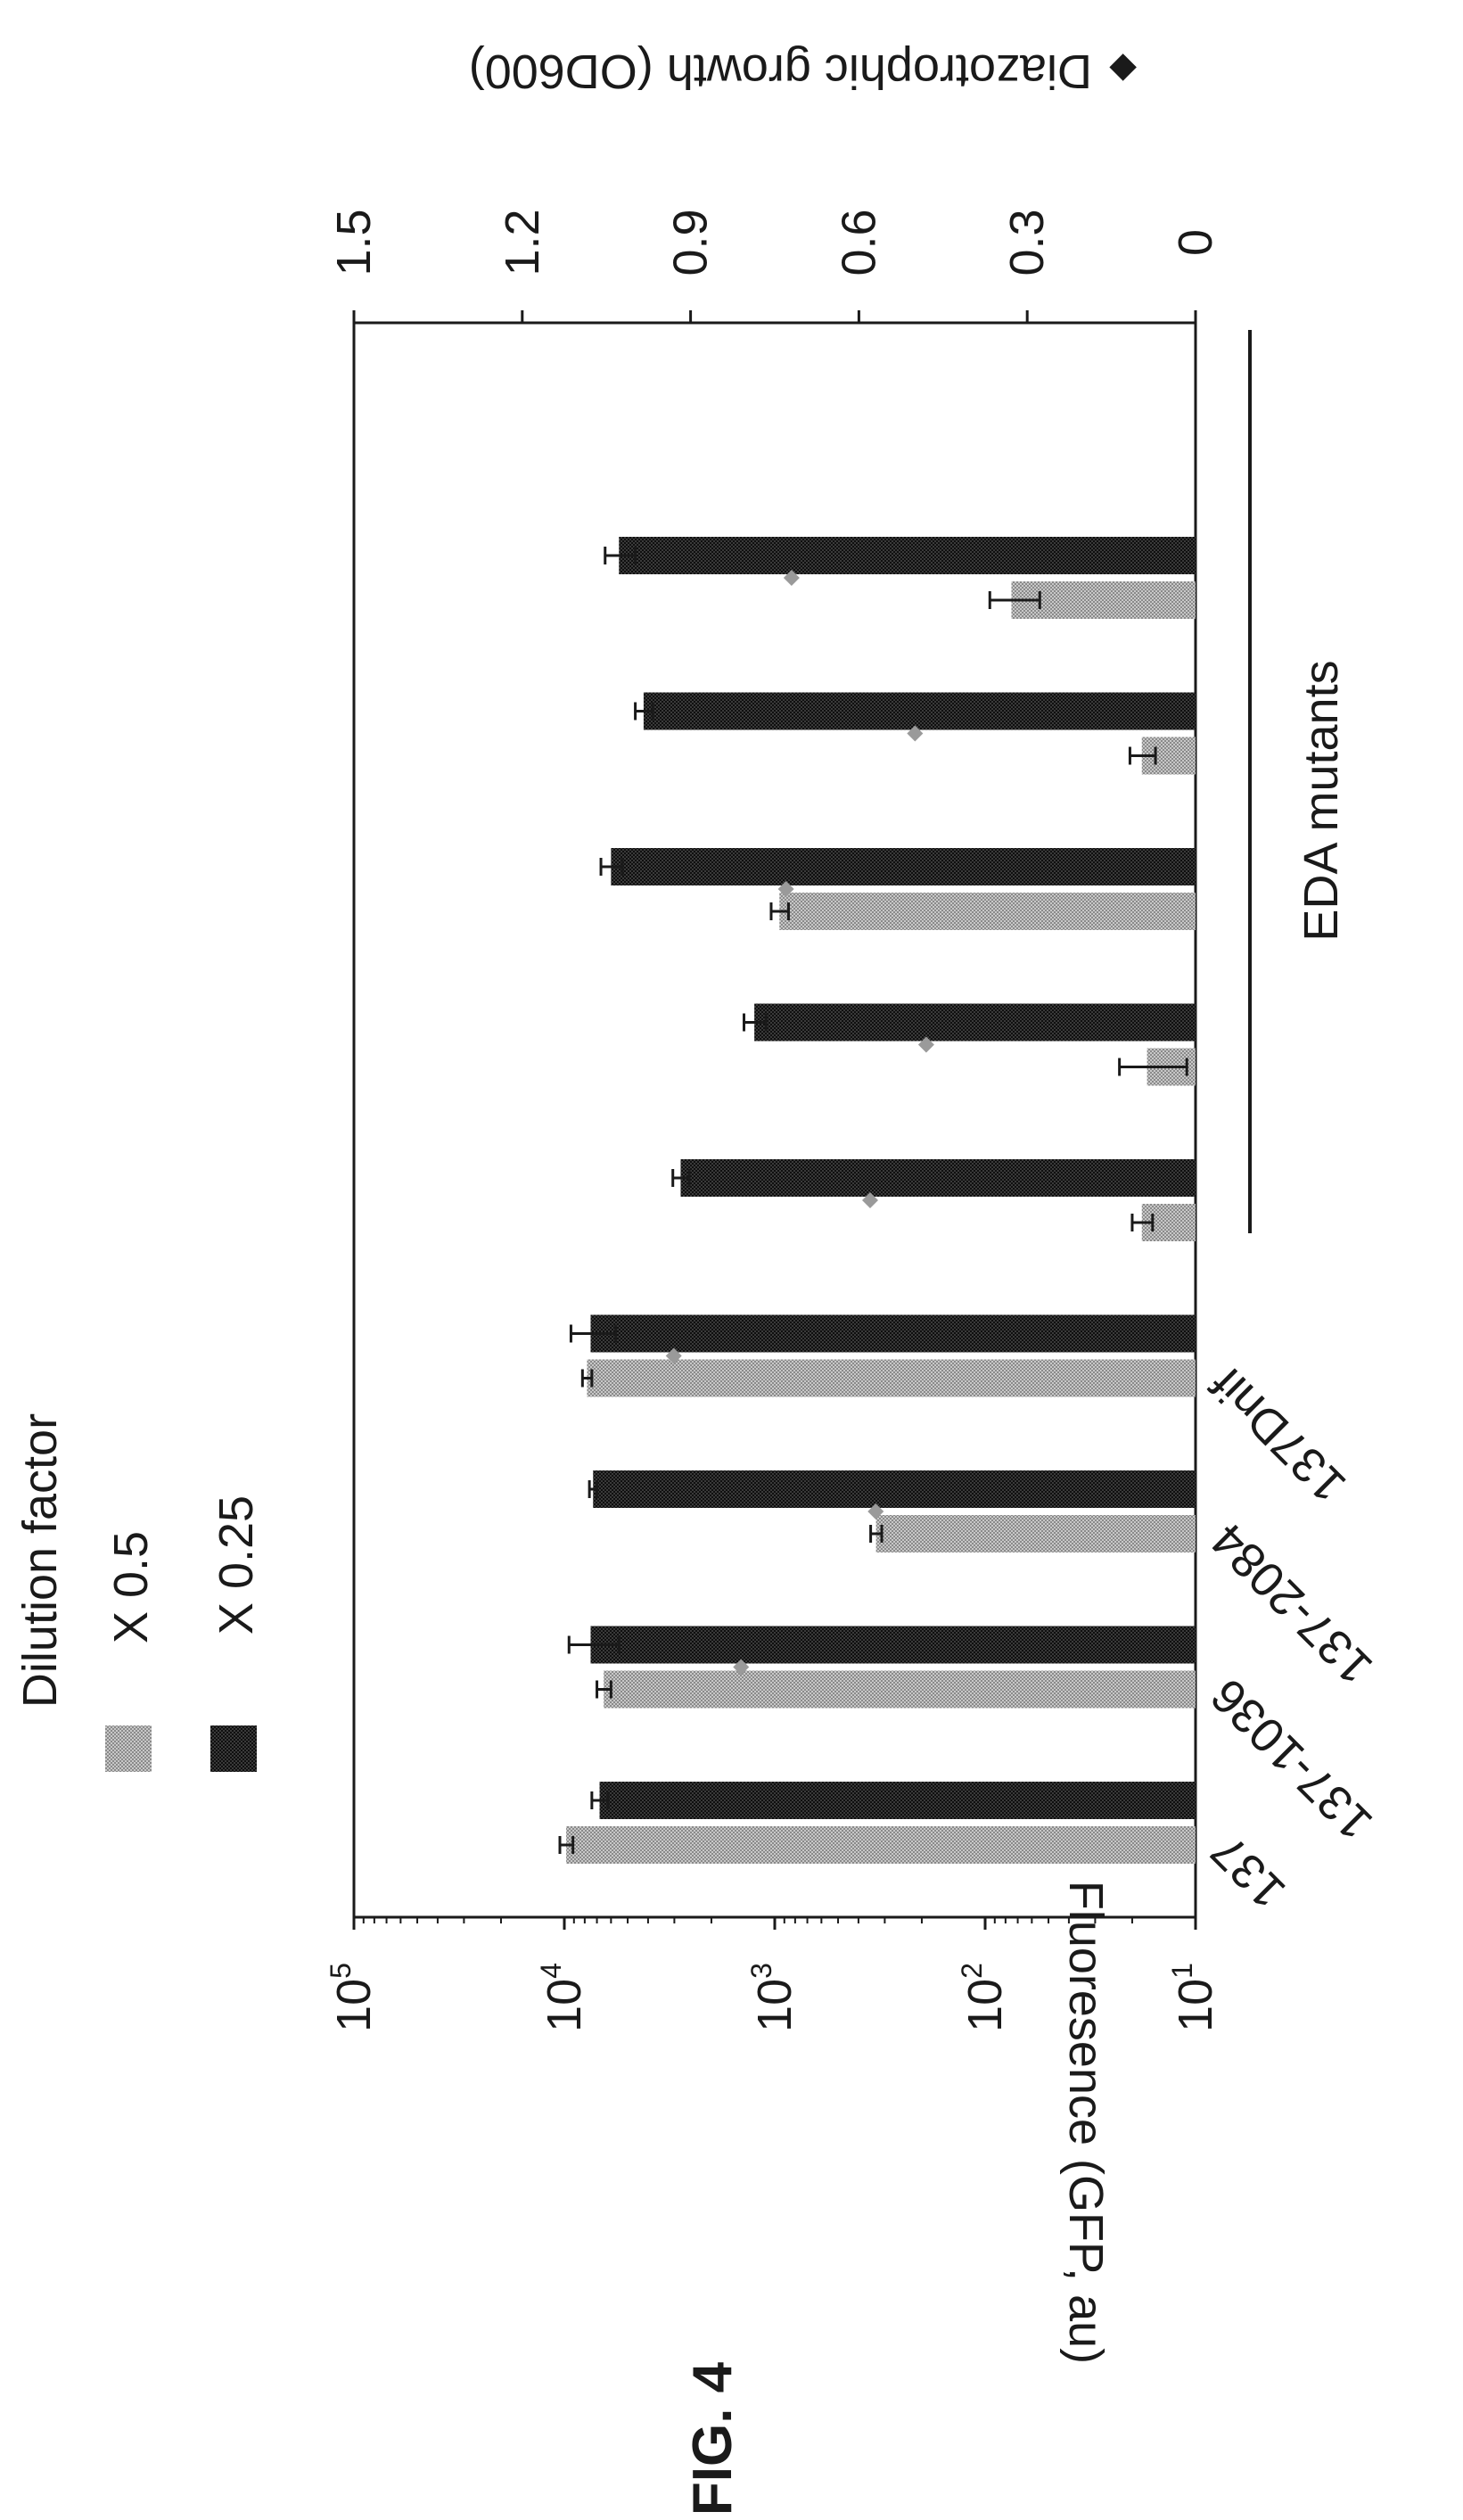 This screenshot has width=1463, height=2520. I want to click on y-right-tick-label: 0, so click(1196, 242).